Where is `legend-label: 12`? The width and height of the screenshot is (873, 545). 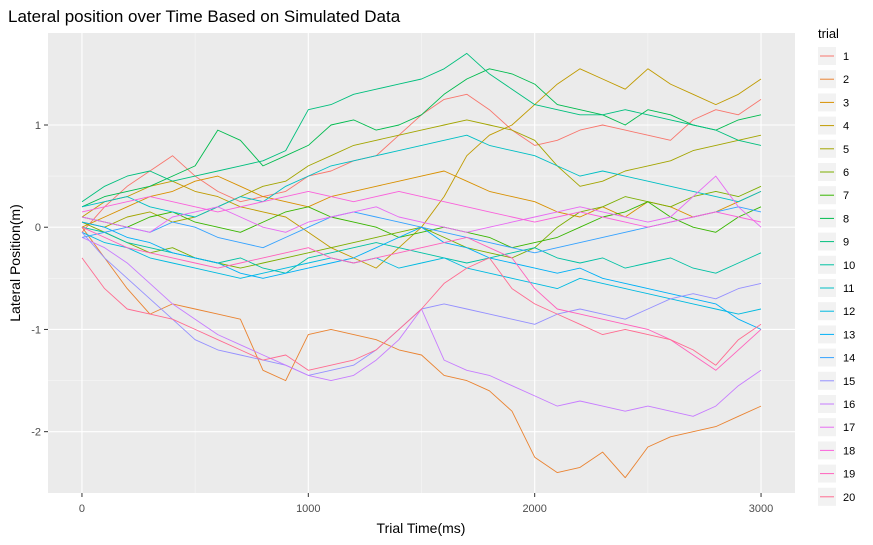 legend-label: 12 is located at coordinates (849, 312).